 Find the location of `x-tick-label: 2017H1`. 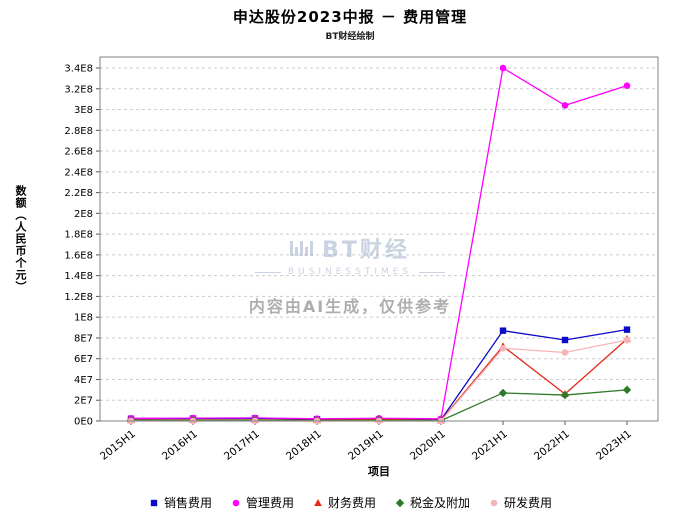

x-tick-label: 2017H1 is located at coordinates (242, 445).